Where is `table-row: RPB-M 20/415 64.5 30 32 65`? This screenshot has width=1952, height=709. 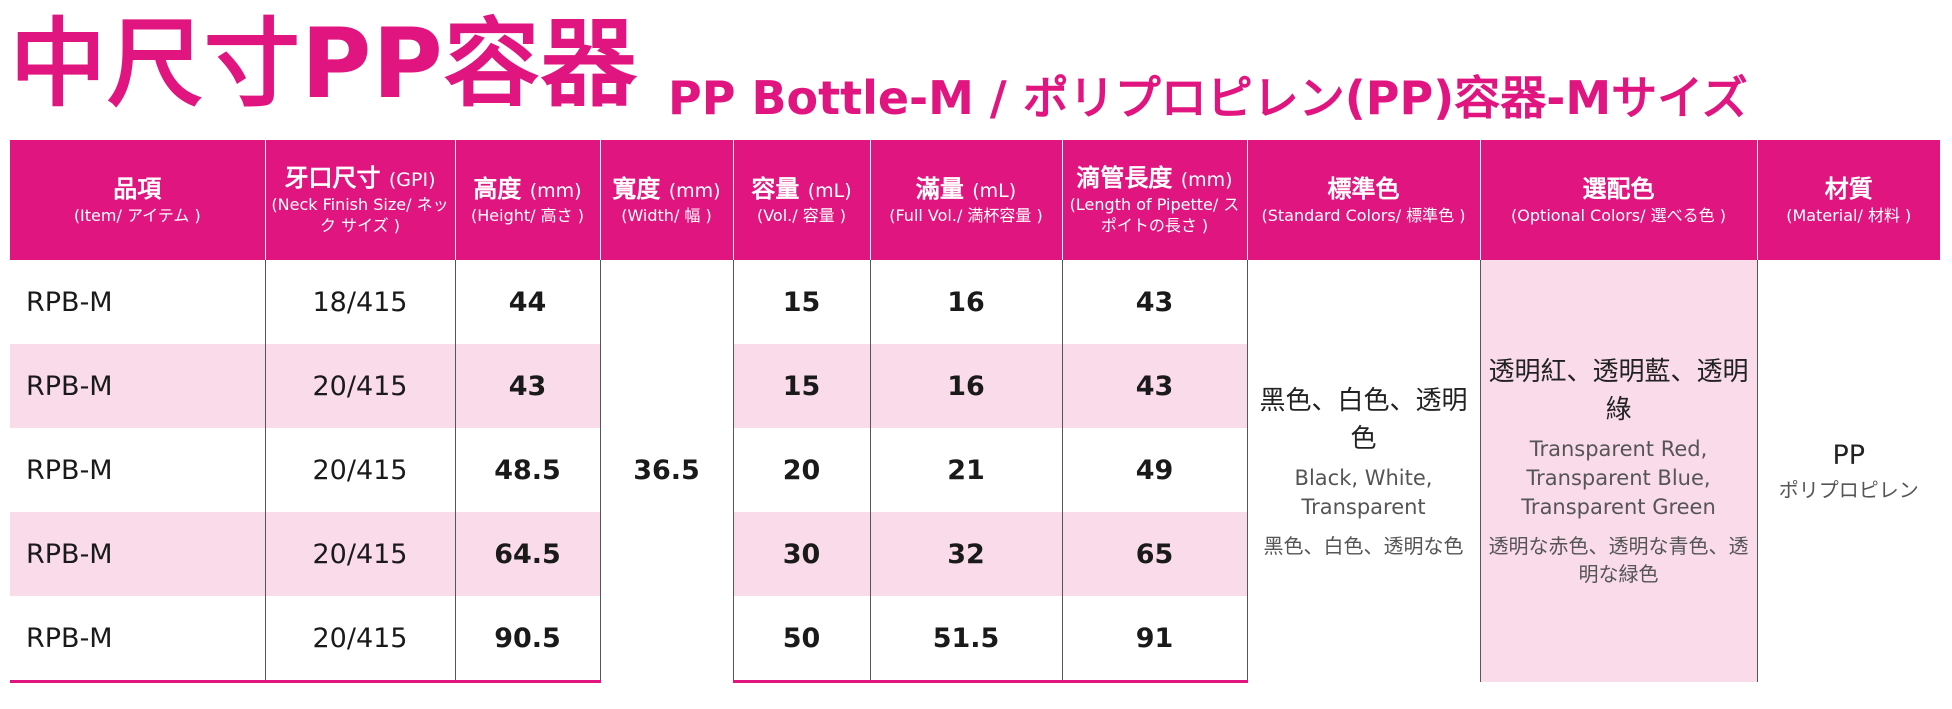
table-row: RPB-M 20/415 64.5 30 32 65 is located at coordinates (975, 554).